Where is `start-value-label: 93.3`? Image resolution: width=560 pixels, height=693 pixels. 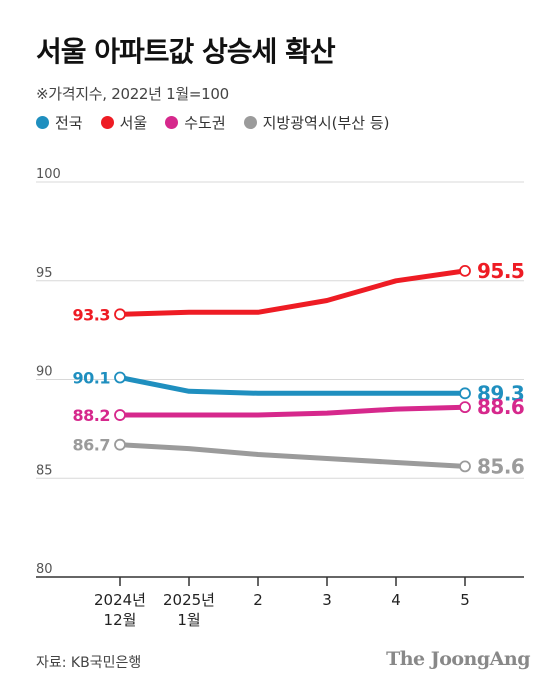 start-value-label: 93.3 is located at coordinates (91, 314).